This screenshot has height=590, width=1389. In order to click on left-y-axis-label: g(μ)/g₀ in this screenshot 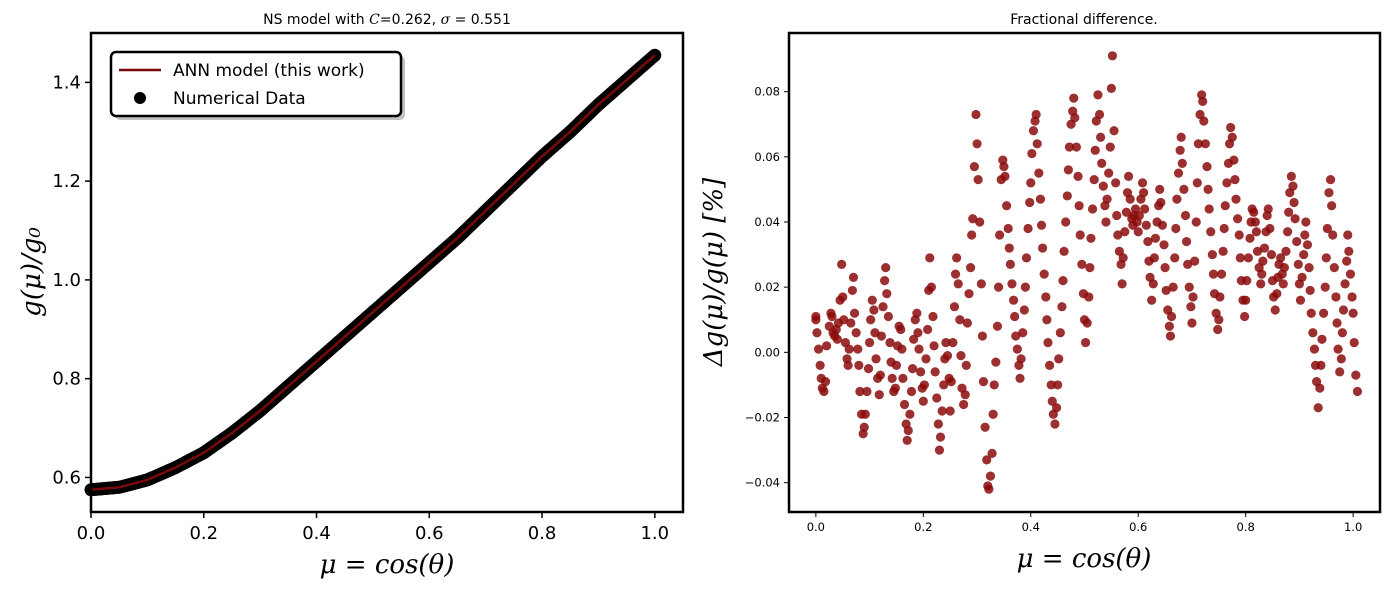, I will do `click(32, 272)`.